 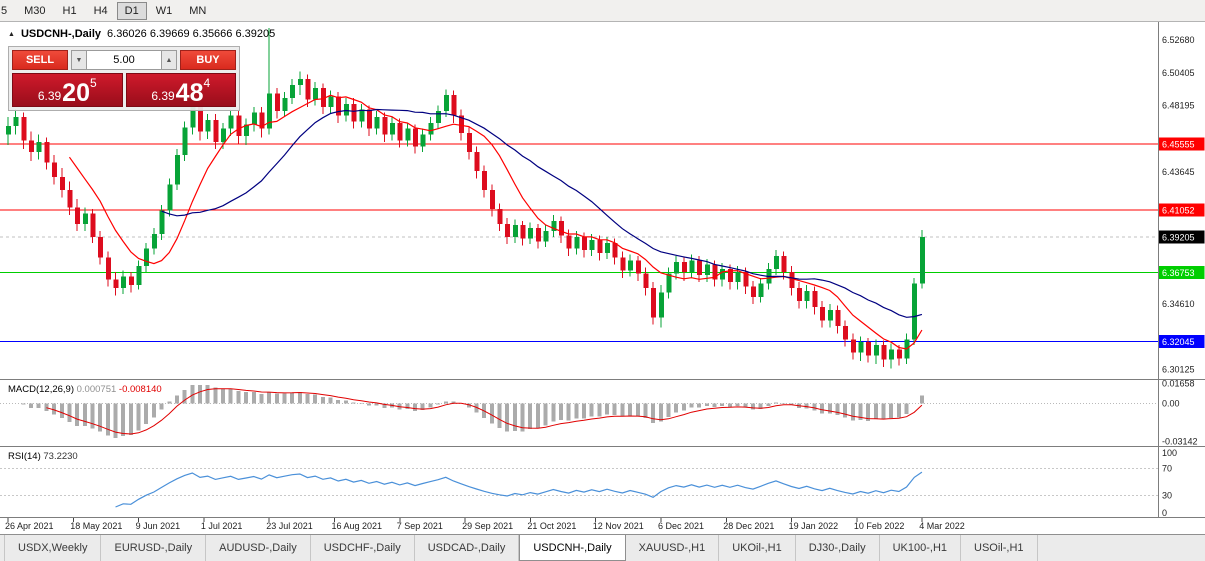 I want to click on ask-price-big: 48, so click(x=189, y=92).